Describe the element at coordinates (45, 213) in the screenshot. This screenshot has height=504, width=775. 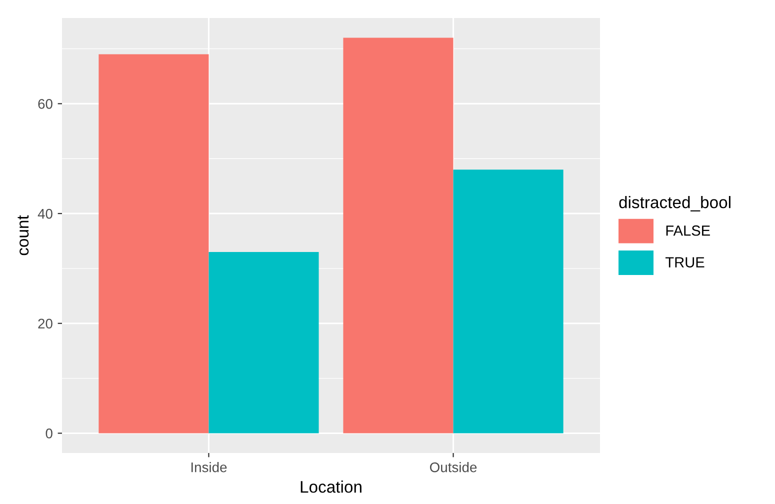
I see `y-tick-label: 40` at that location.